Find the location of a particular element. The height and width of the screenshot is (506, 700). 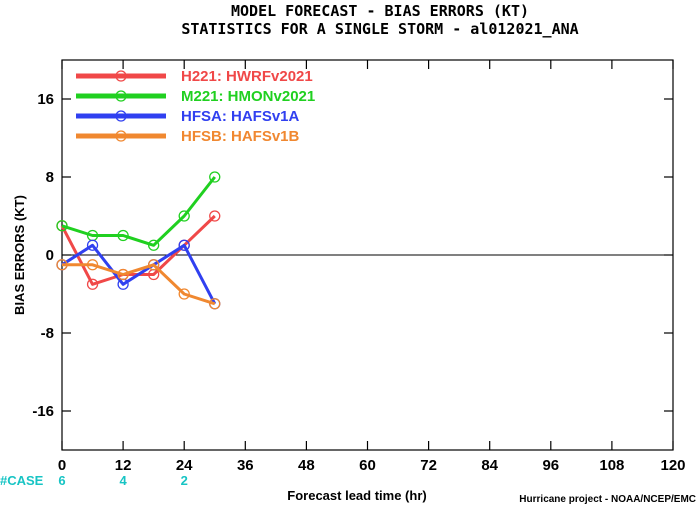

x-tick-label: 36 is located at coordinates (245, 465).